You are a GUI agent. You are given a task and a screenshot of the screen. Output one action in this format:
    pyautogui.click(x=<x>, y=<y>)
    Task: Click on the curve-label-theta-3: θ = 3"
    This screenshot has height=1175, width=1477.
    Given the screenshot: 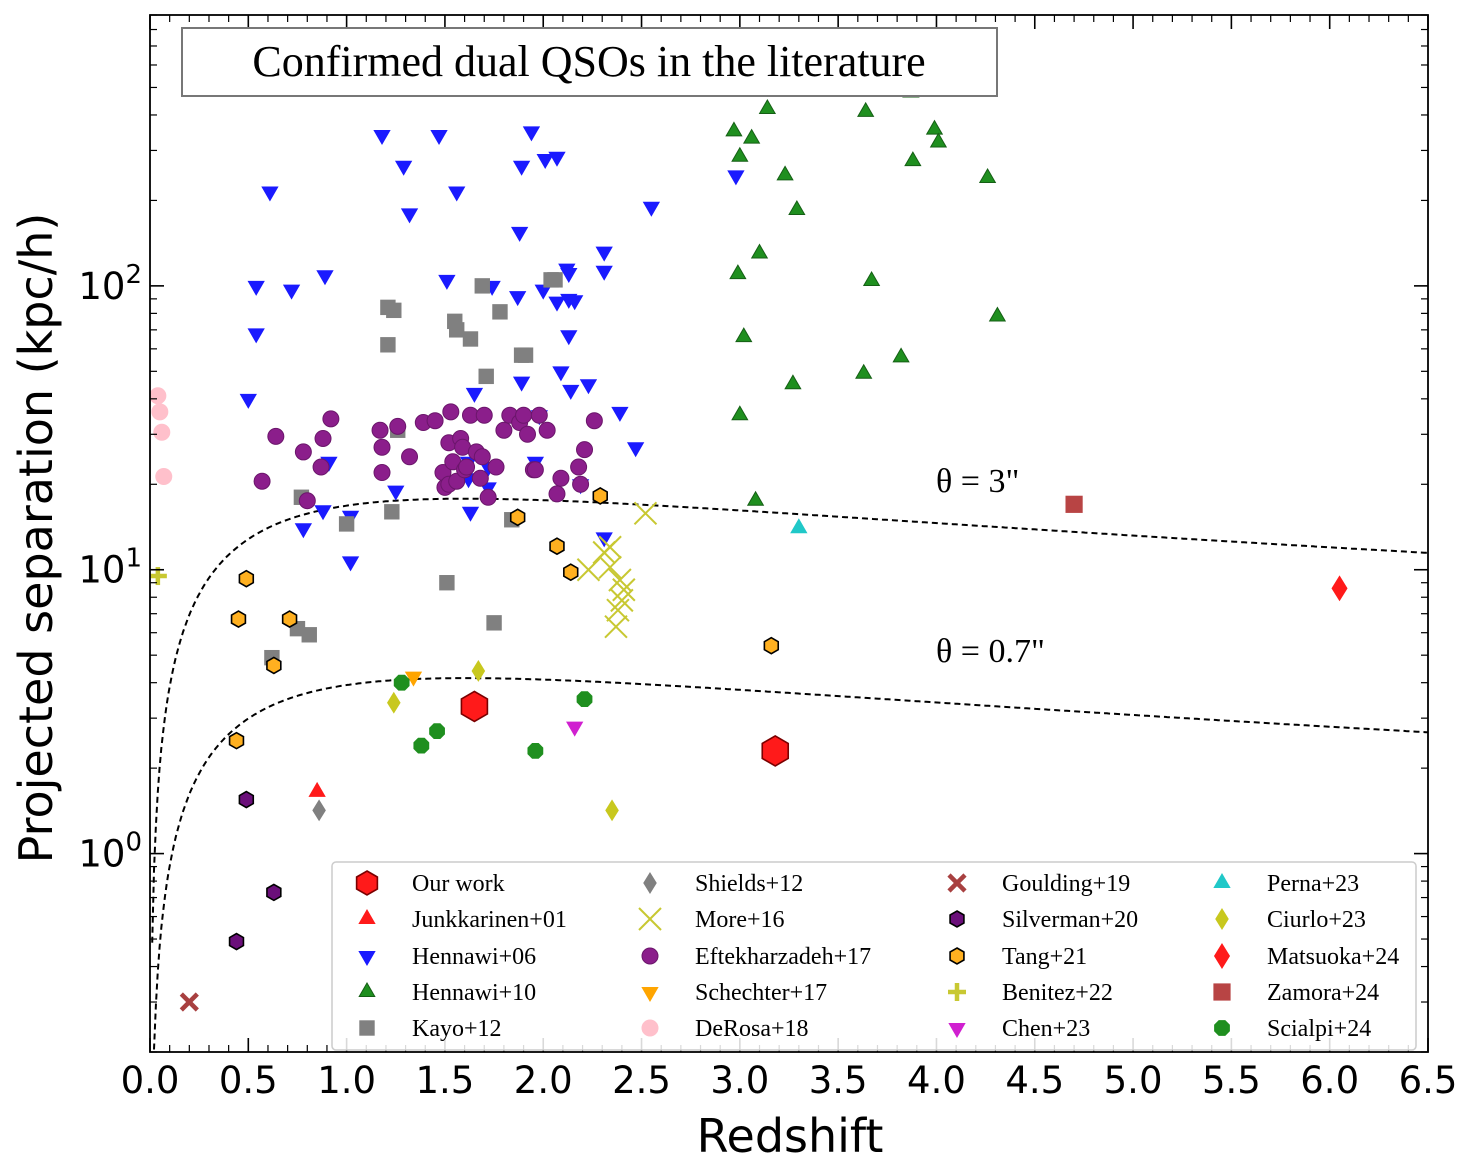 What is the action you would take?
    pyautogui.click(x=977, y=481)
    